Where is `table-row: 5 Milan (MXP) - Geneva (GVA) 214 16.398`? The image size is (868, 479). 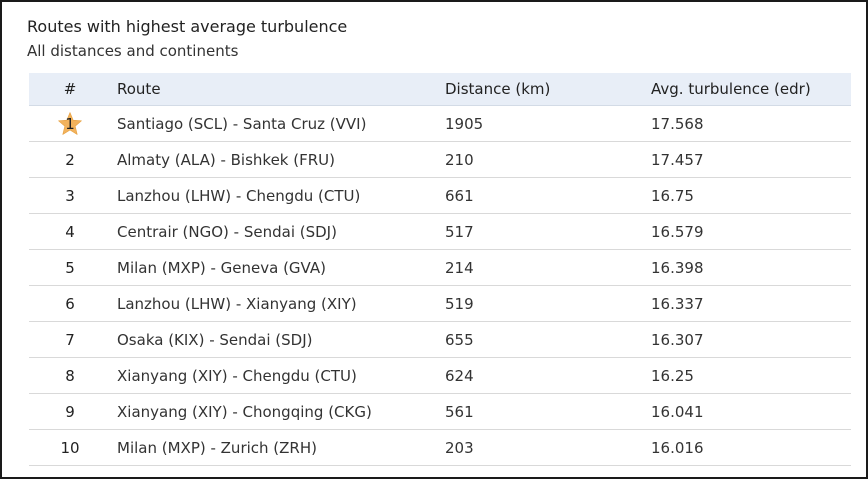
table-row: 5 Milan (MXP) - Geneva (GVA) 214 16.398 is located at coordinates (440, 267).